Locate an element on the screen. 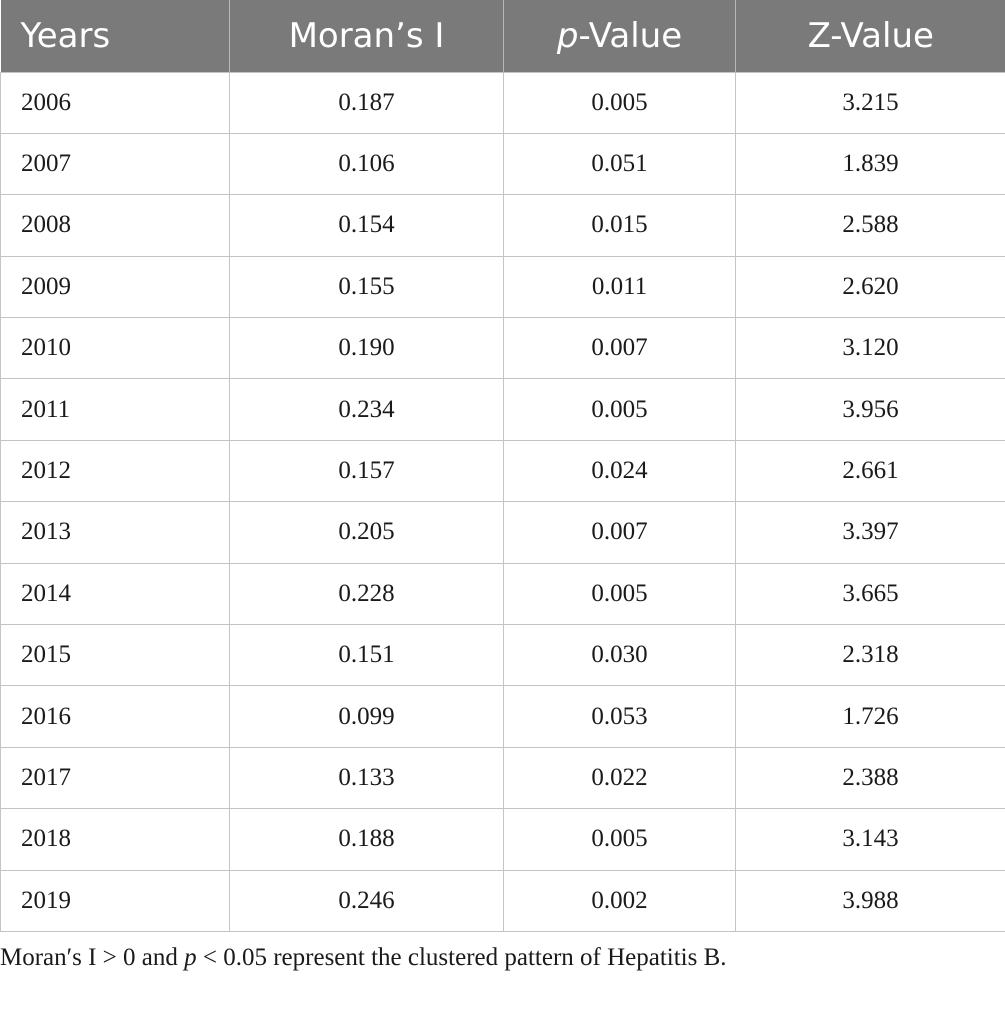 This screenshot has height=1016, width=1005. cell-z-value: 3.120 is located at coordinates (870, 348).